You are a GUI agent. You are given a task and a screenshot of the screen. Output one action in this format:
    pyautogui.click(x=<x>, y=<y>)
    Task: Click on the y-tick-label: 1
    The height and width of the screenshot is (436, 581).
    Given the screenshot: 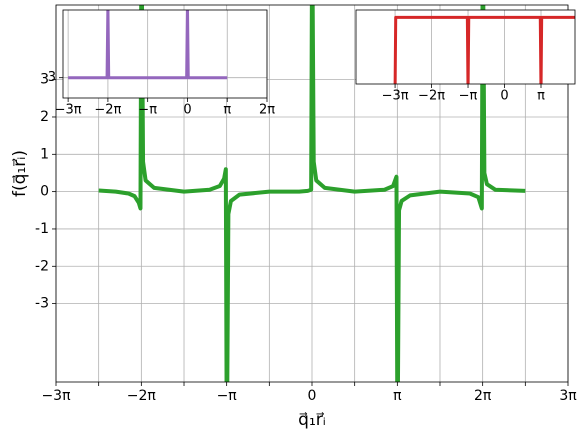 What is the action you would take?
    pyautogui.click(x=44, y=154)
    